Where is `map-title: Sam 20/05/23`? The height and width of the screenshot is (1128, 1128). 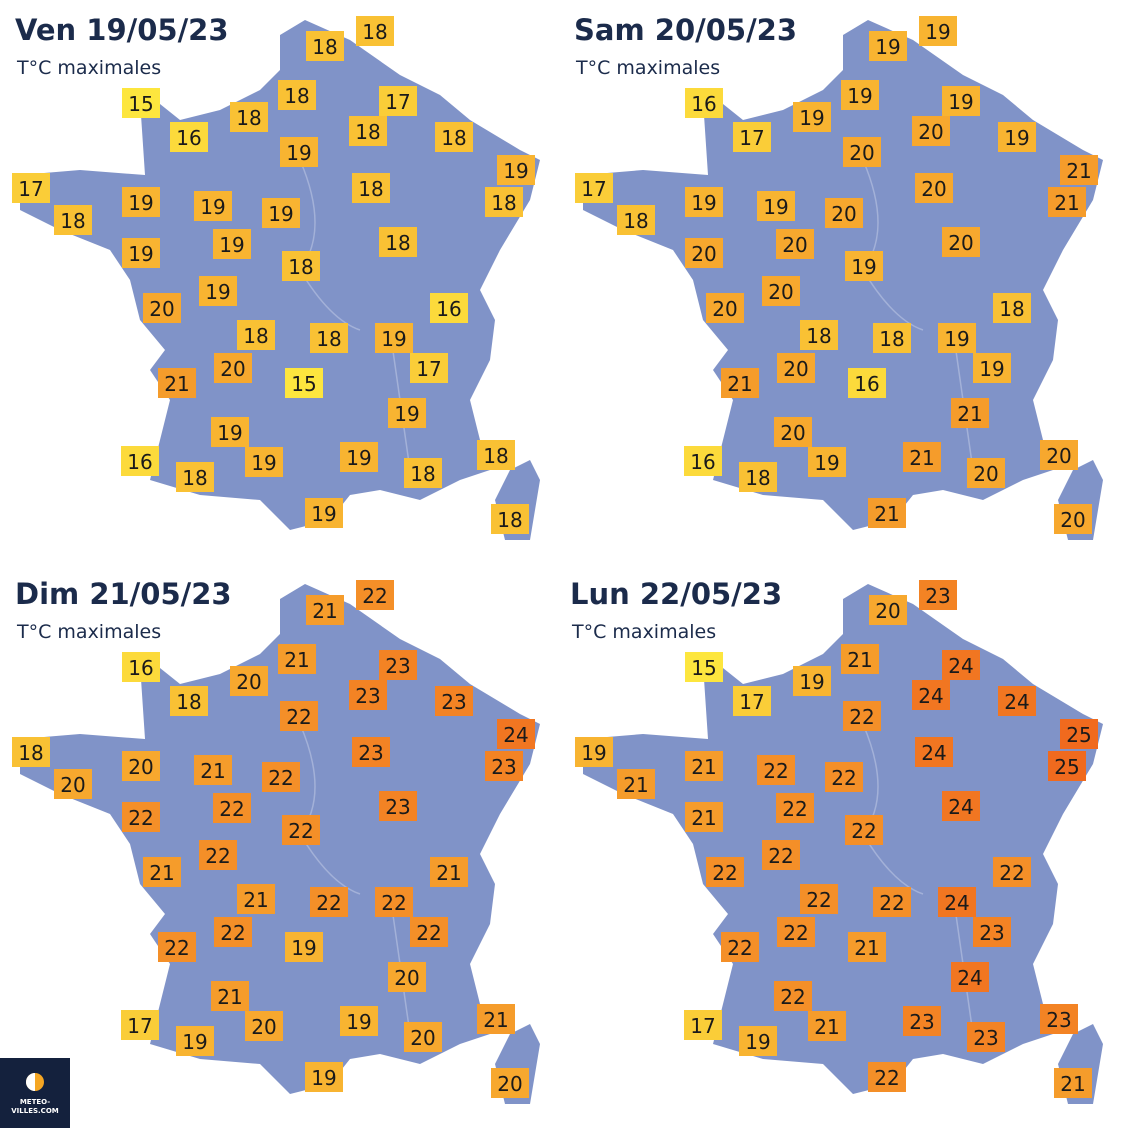 map-title: Sam 20/05/23 is located at coordinates (685, 30).